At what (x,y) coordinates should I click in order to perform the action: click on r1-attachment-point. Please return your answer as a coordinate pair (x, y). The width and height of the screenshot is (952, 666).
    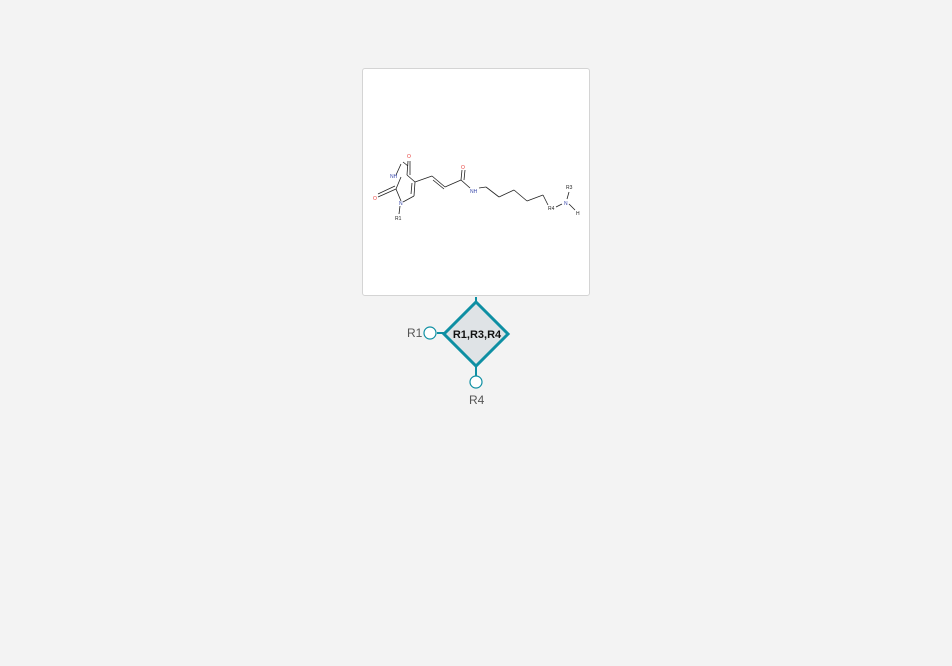
    Looking at the image, I should click on (430, 333).